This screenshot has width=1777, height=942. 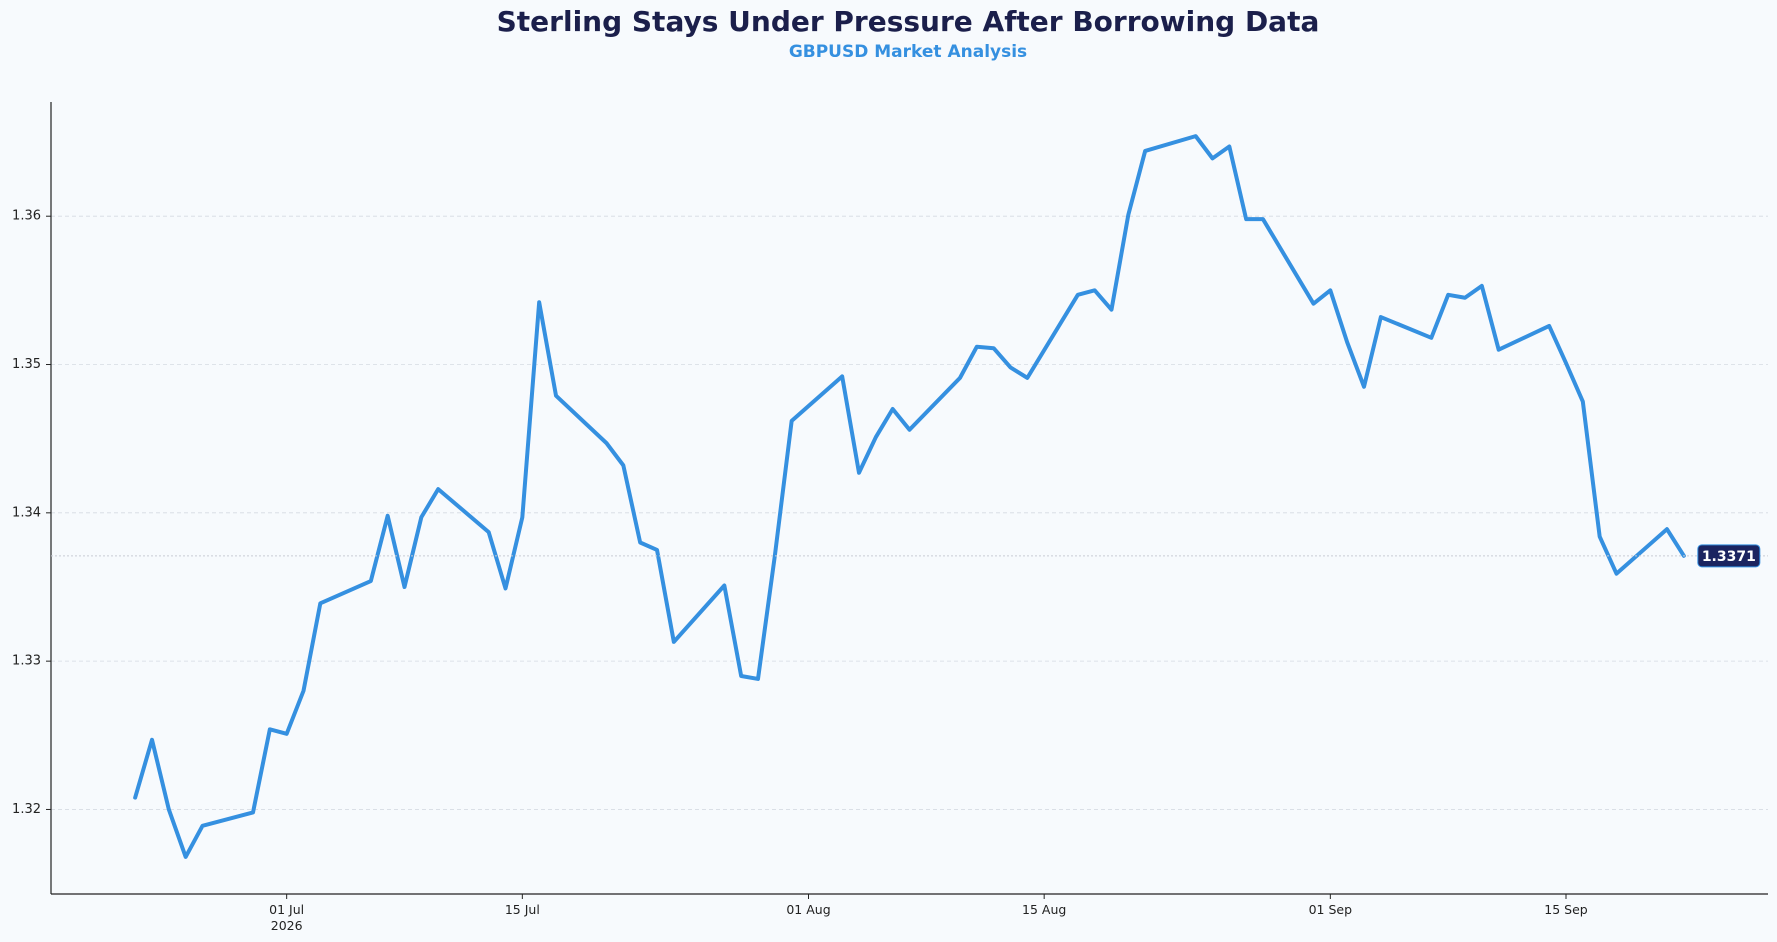 What do you see at coordinates (287, 917) in the screenshot?
I see `x-tick-label: 01 Jul 2026` at bounding box center [287, 917].